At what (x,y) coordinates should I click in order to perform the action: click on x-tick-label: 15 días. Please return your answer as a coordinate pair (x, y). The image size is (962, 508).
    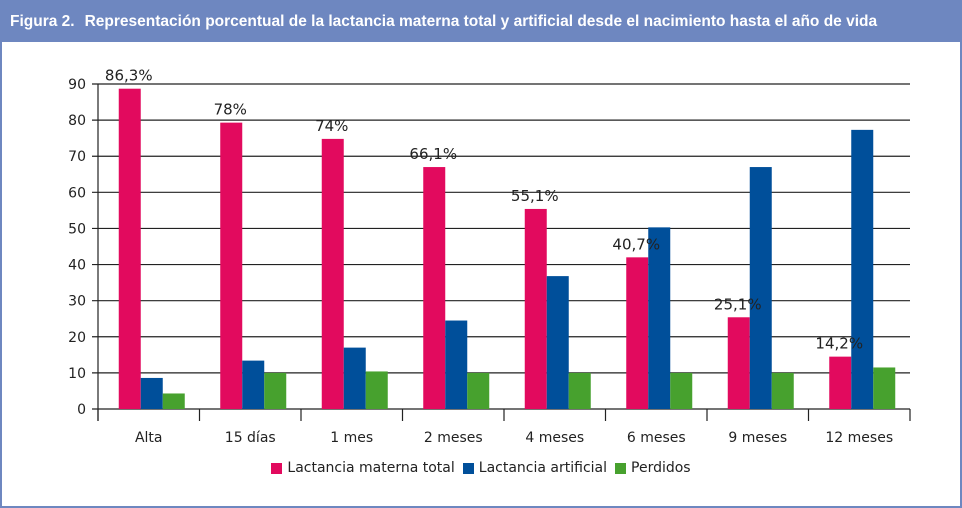
    Looking at the image, I should click on (250, 438).